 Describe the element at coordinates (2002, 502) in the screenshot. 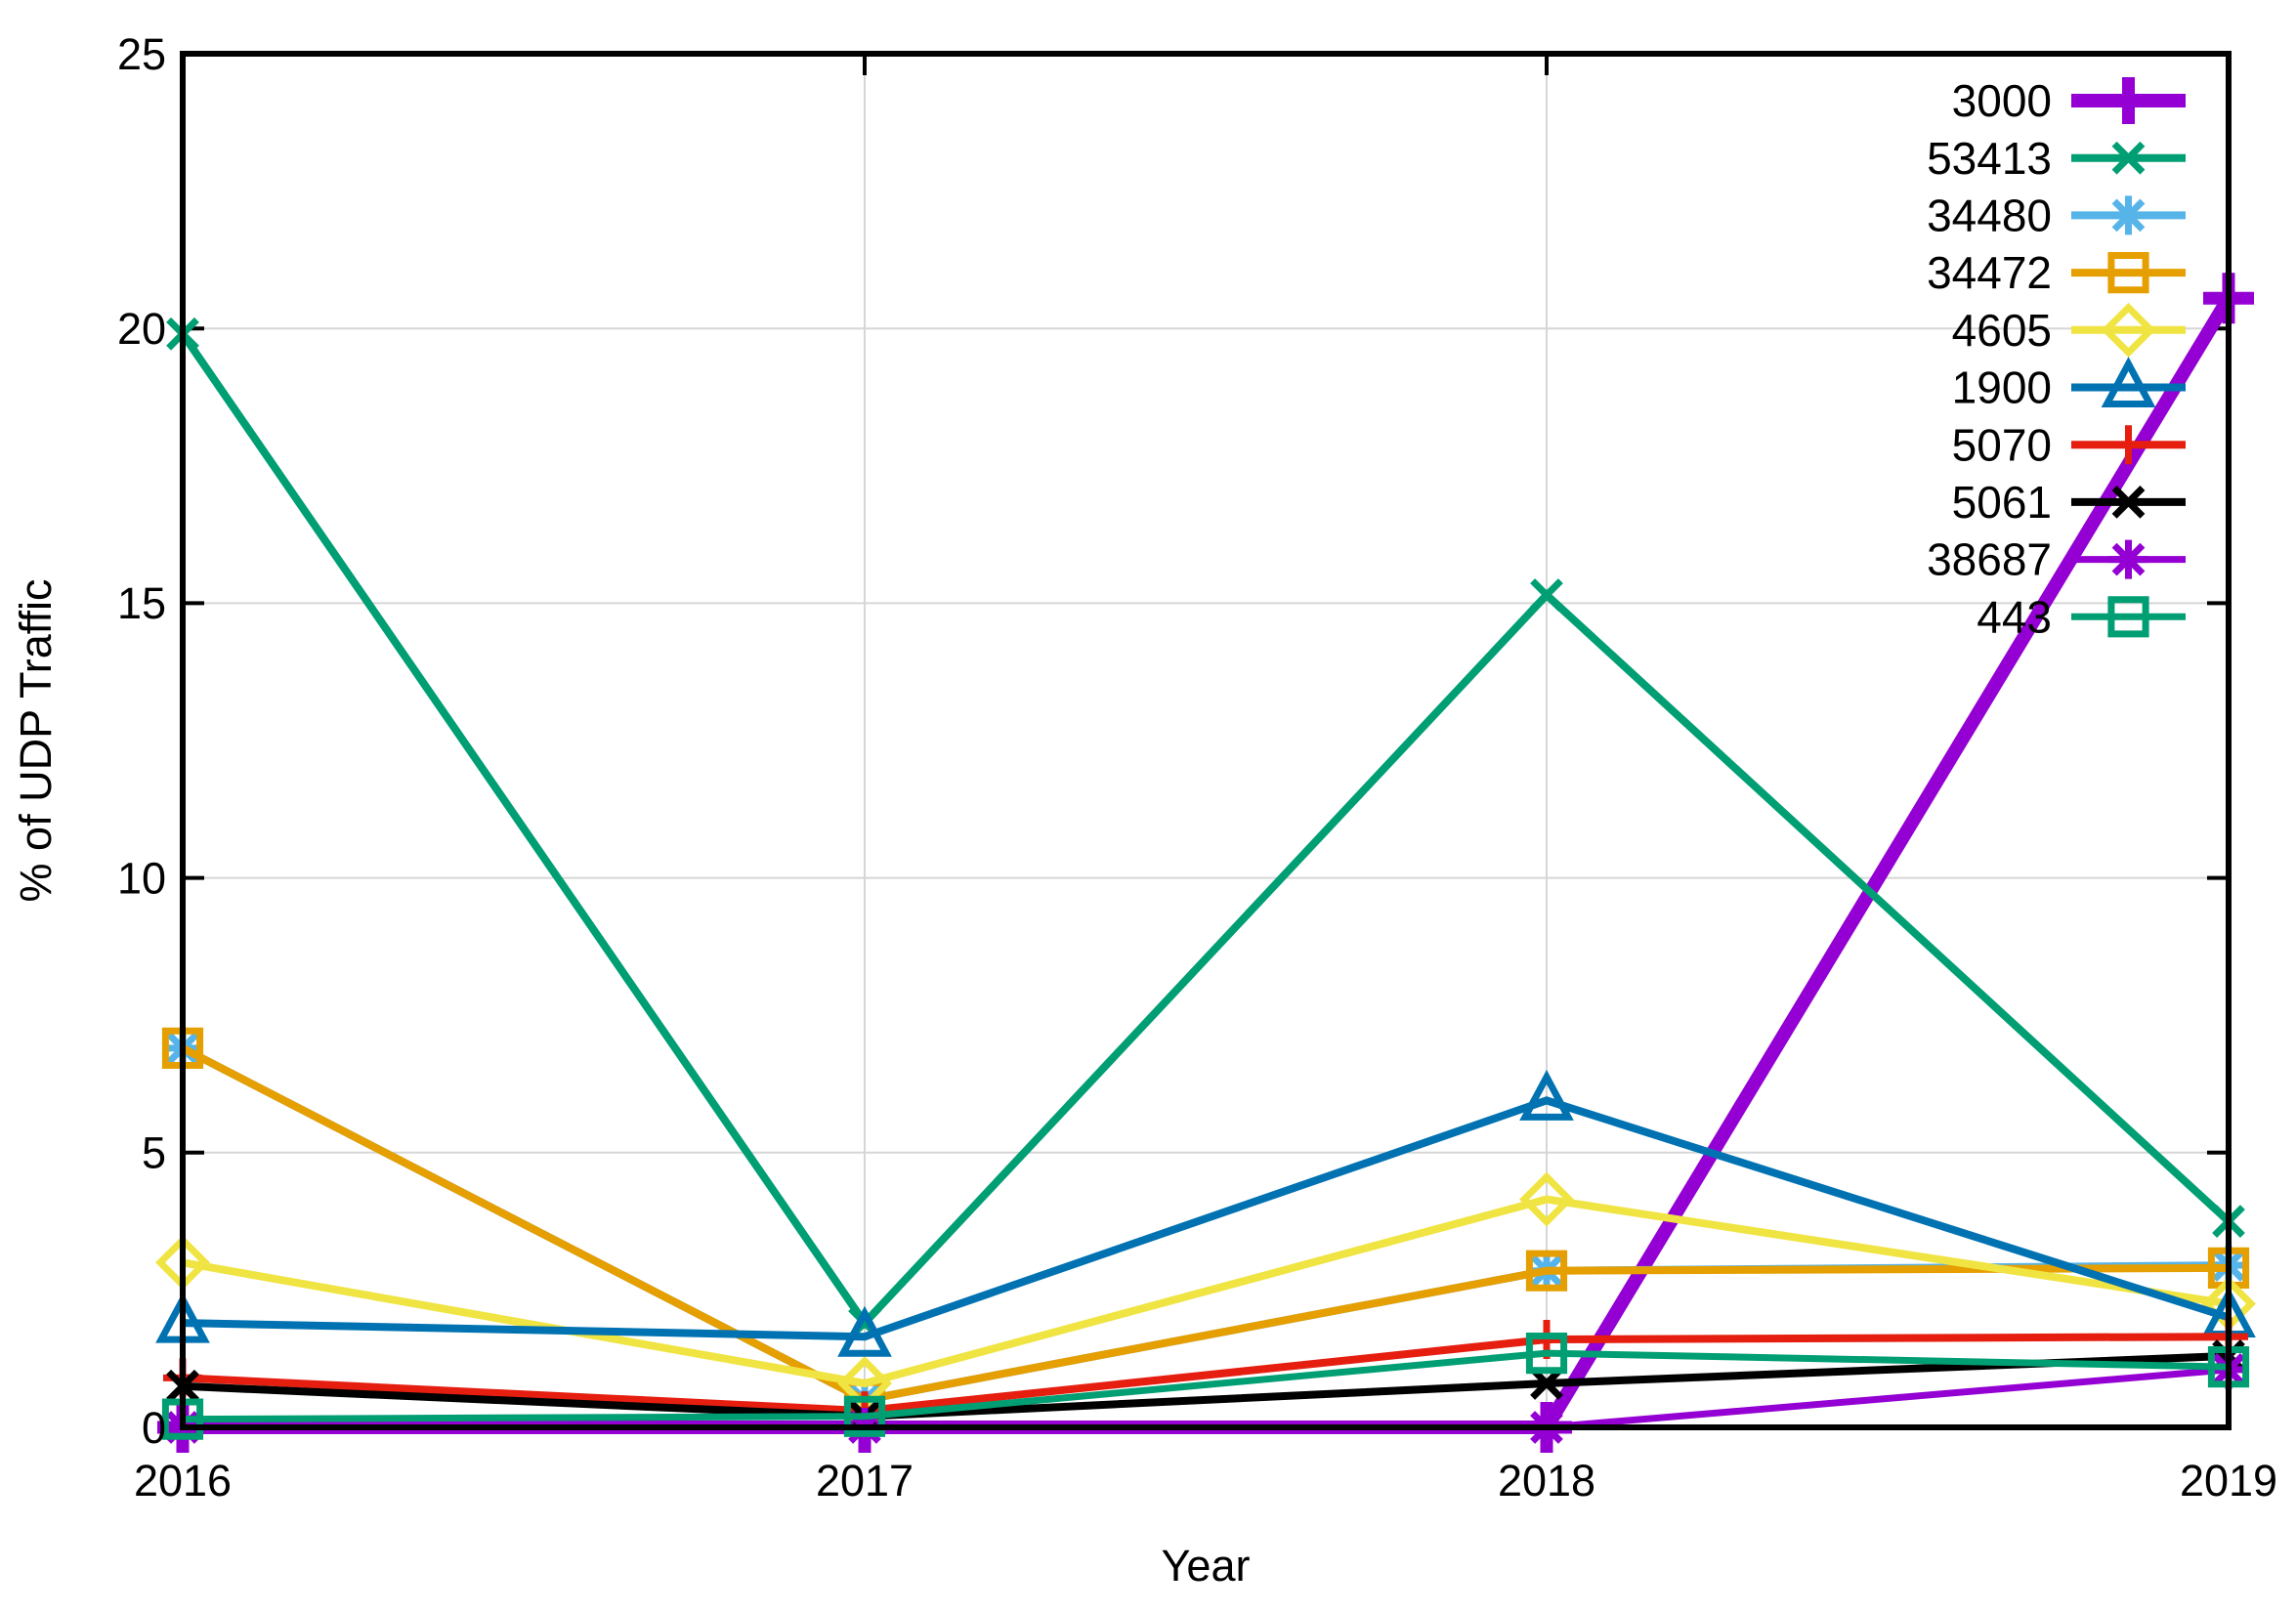

I see `legend-label: 5061` at that location.